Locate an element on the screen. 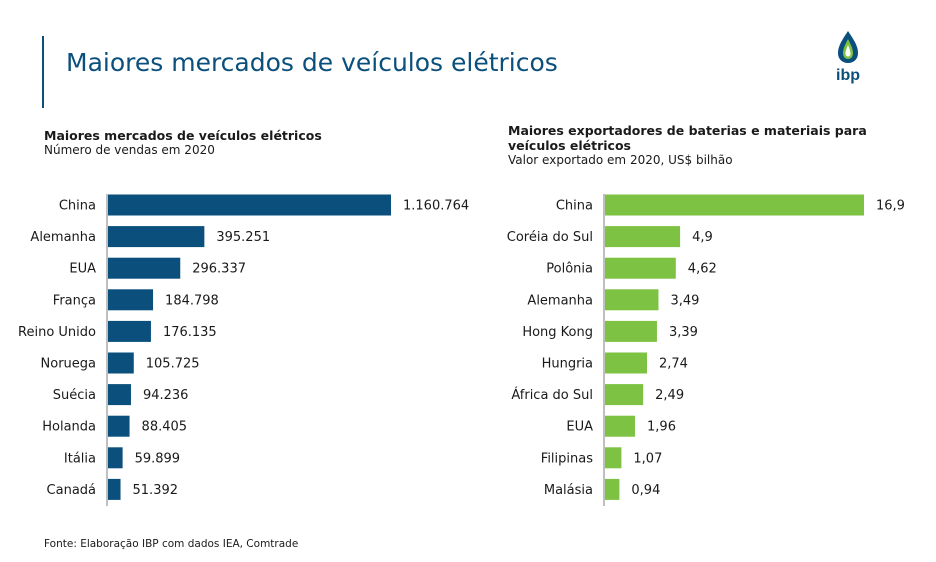 This screenshot has height=562, width=936. left-chart-category-label: Alemanha is located at coordinates (63, 237).